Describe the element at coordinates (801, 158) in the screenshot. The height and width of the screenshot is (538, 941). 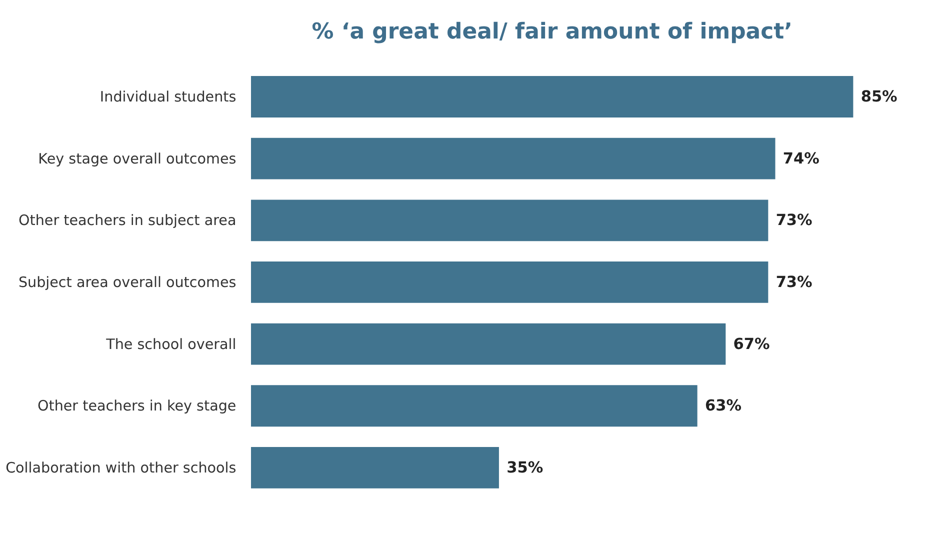
I see `data-label: 74%` at that location.